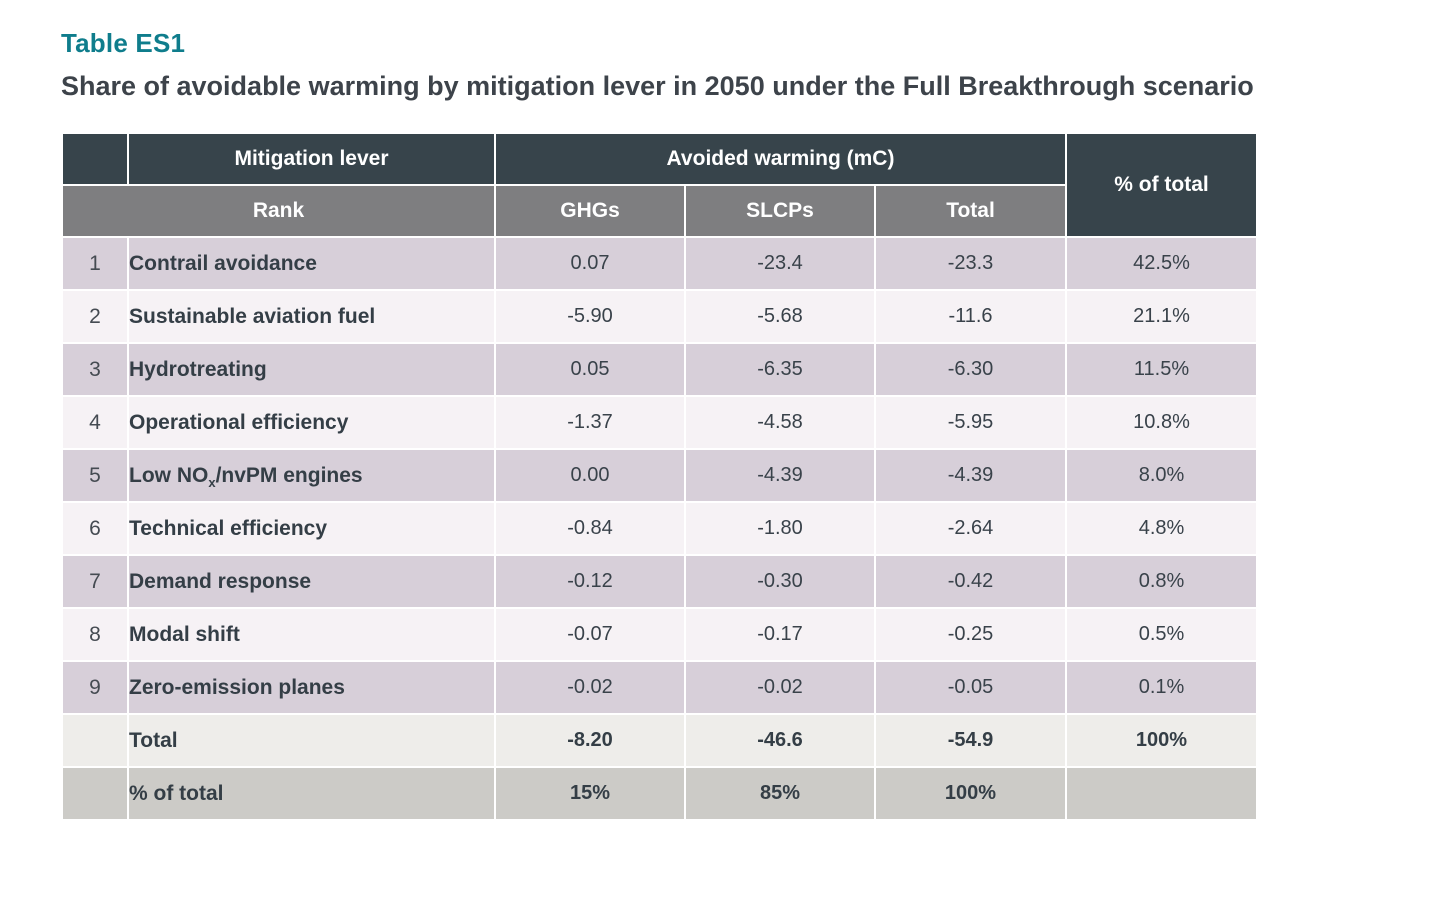 This screenshot has width=1456, height=899. What do you see at coordinates (1161, 793) in the screenshot?
I see `percent-row-empty-cell` at bounding box center [1161, 793].